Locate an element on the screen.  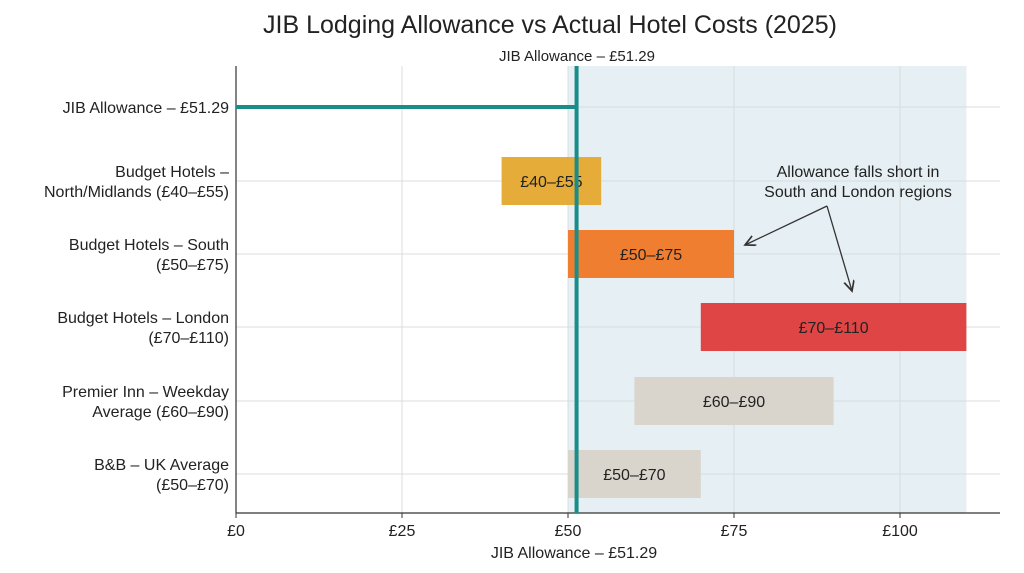
range-bar-label: £50–£75 is located at coordinates (651, 255).